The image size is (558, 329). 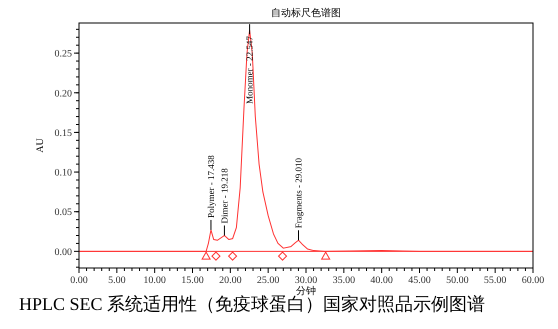 What do you see at coordinates (249, 64) in the screenshot?
I see `annotation: Monomer - 22.547` at bounding box center [249, 64].